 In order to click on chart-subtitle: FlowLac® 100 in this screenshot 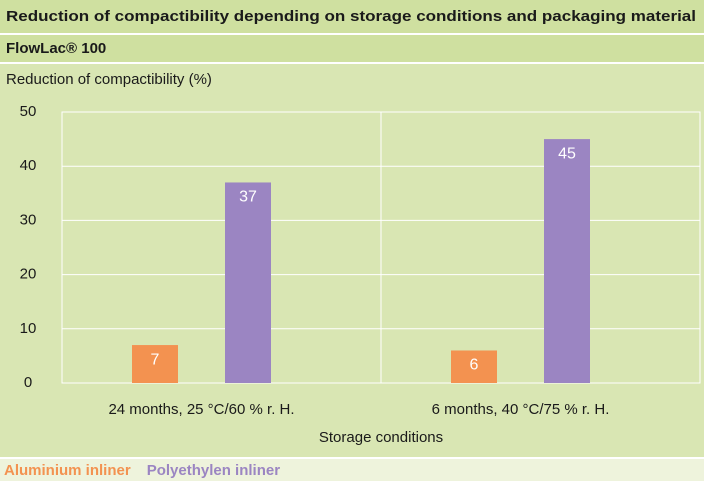, I will do `click(56, 48)`.